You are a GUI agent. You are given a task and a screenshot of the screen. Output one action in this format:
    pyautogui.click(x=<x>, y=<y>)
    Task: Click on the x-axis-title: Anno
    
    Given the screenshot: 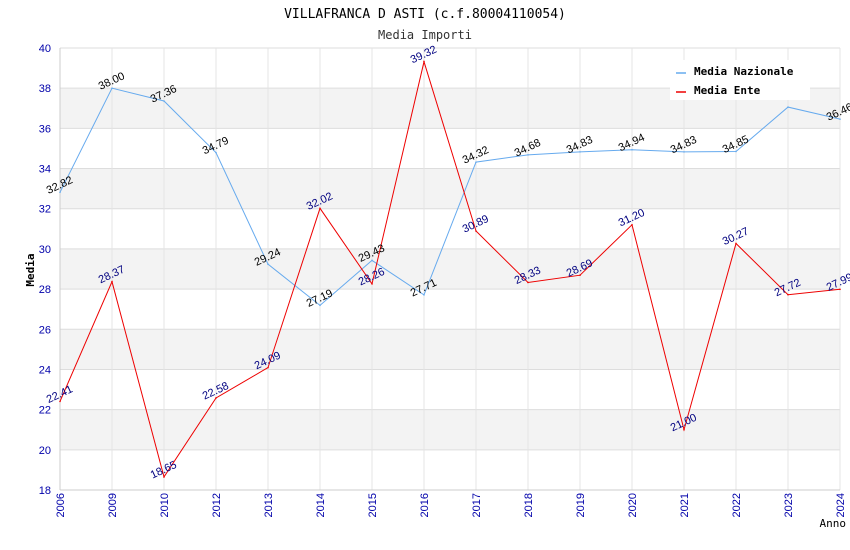 What is the action you would take?
    pyautogui.click(x=833, y=523)
    